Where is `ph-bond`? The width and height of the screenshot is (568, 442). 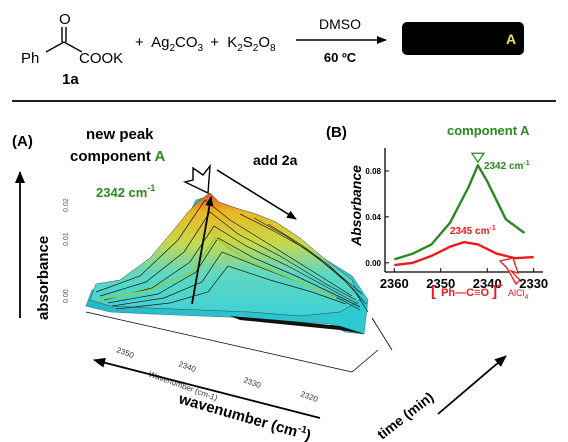 ph-bond is located at coordinates (55, 47).